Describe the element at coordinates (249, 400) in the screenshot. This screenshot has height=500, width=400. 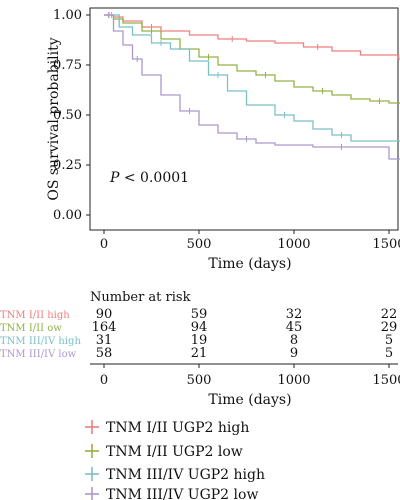
I see `risk-table-x-label: Time (days)` at that location.